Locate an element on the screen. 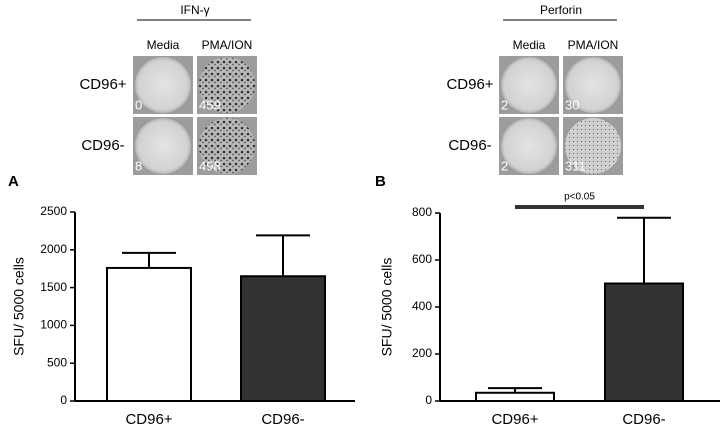 The height and width of the screenshot is (430, 724). y-tick-label: 200 is located at coordinates (422, 353).